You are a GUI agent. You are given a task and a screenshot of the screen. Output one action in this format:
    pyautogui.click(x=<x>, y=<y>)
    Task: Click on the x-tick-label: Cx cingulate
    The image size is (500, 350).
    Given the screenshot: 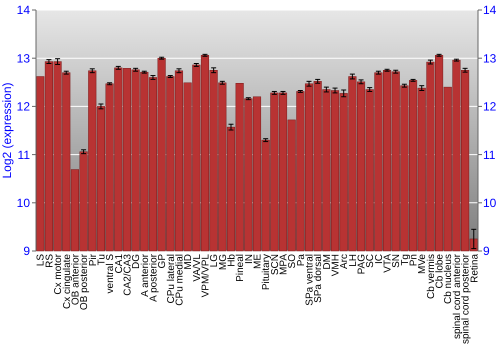 What is the action you would take?
    pyautogui.click(x=67, y=282)
    